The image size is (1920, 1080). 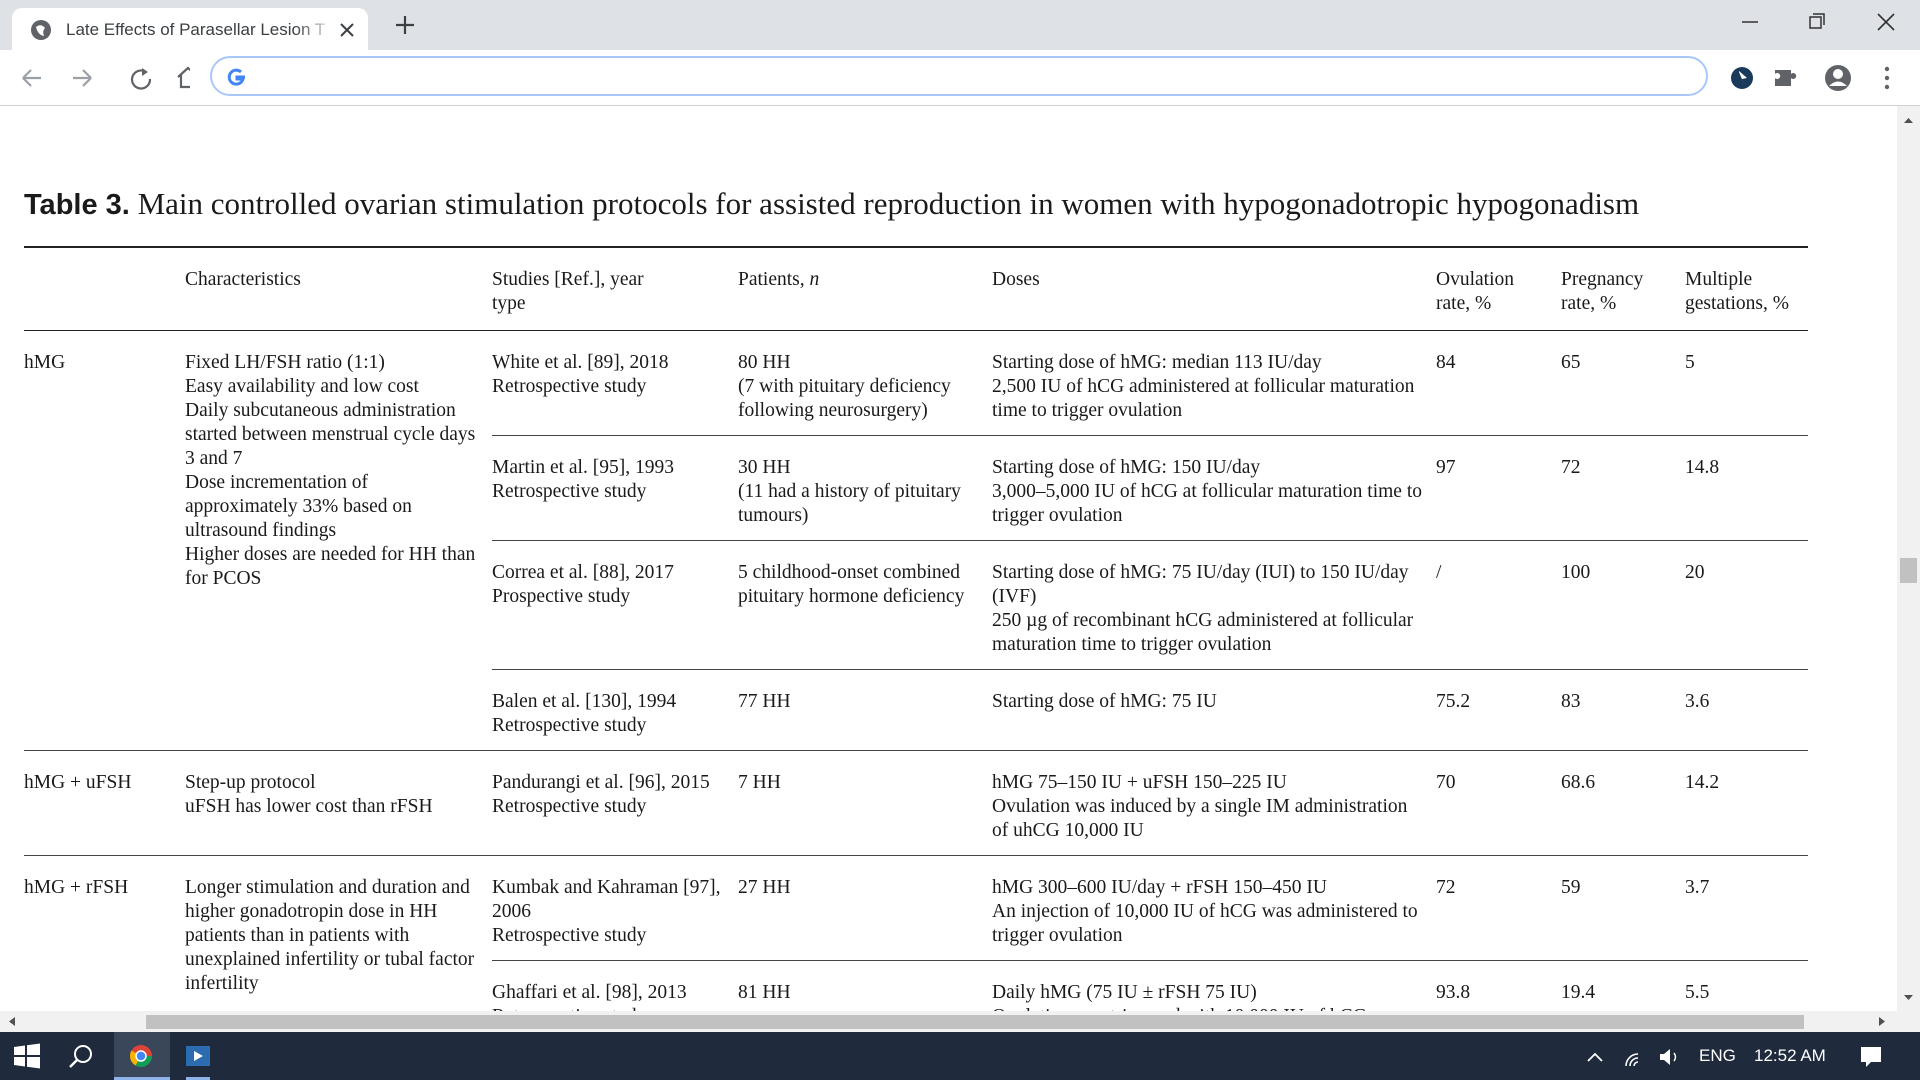 What do you see at coordinates (764, 467) in the screenshot?
I see `patients-line: 30 HH` at bounding box center [764, 467].